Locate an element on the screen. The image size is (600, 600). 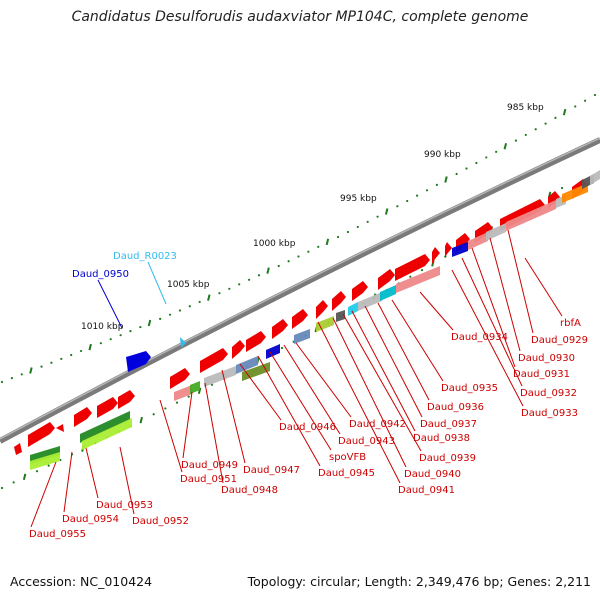
gene-label: Daud_0939 is located at coordinates (447, 458).